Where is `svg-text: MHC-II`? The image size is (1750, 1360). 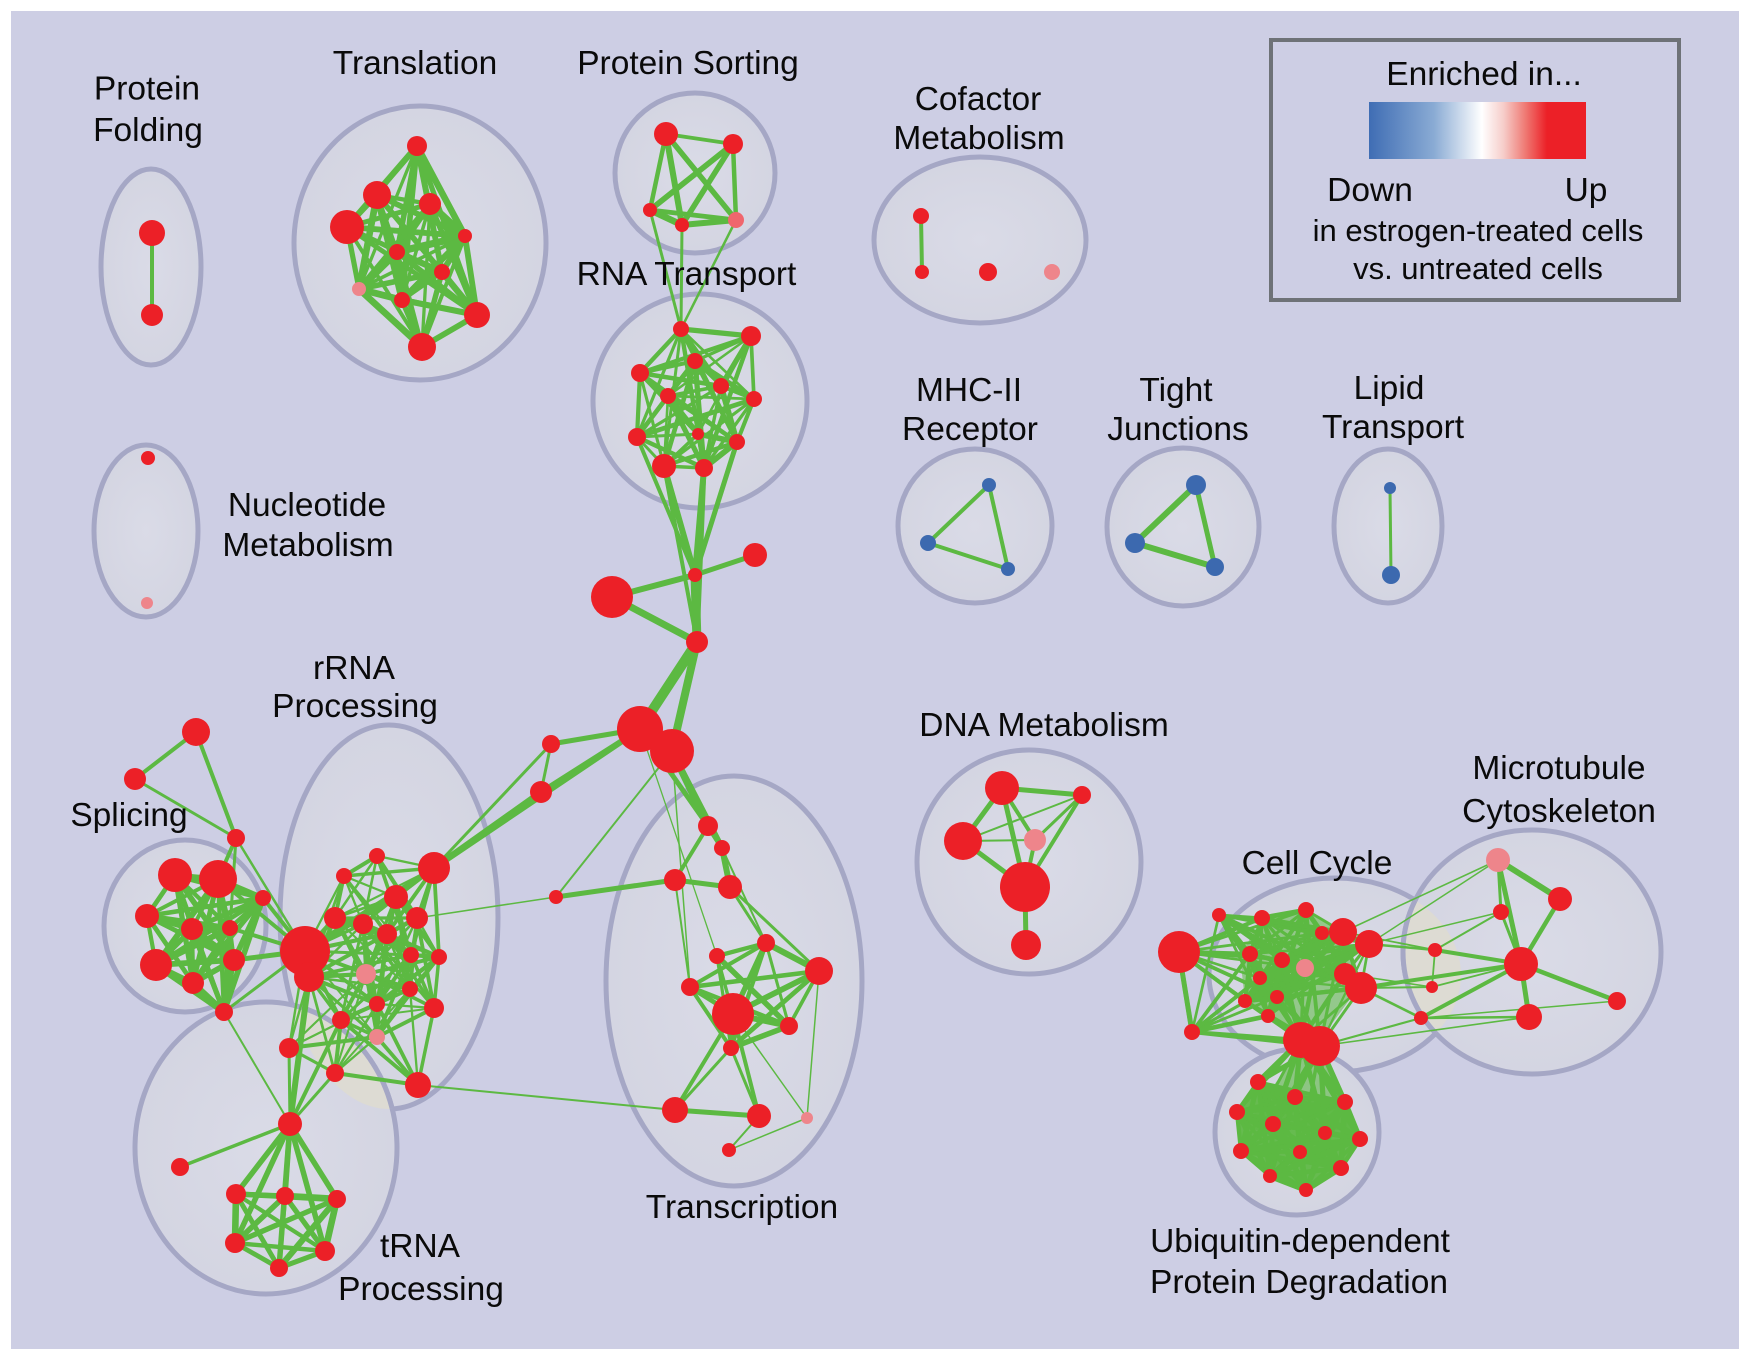 svg-text: MHC-II is located at coordinates (969, 390).